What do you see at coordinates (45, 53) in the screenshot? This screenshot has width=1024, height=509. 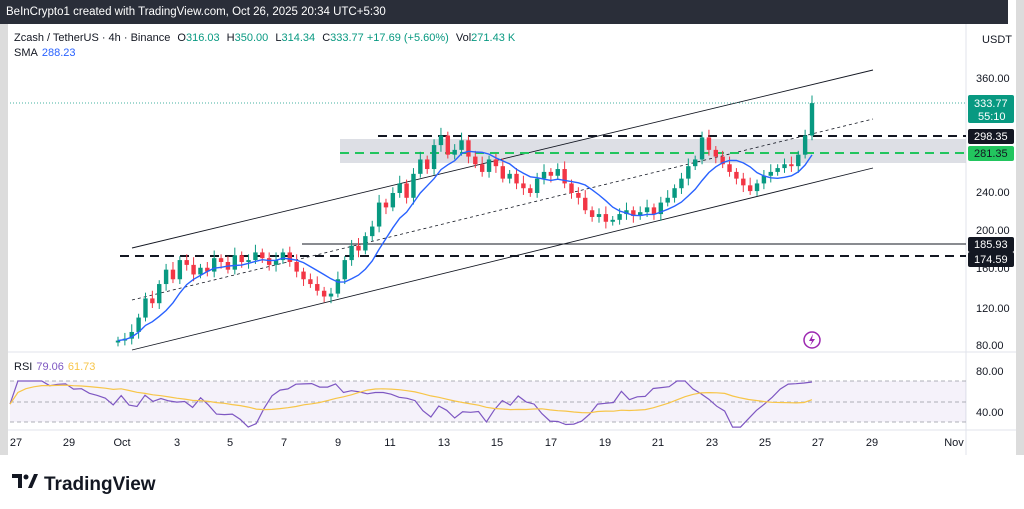 I see `sma-legend: SMA 288.23` at bounding box center [45, 53].